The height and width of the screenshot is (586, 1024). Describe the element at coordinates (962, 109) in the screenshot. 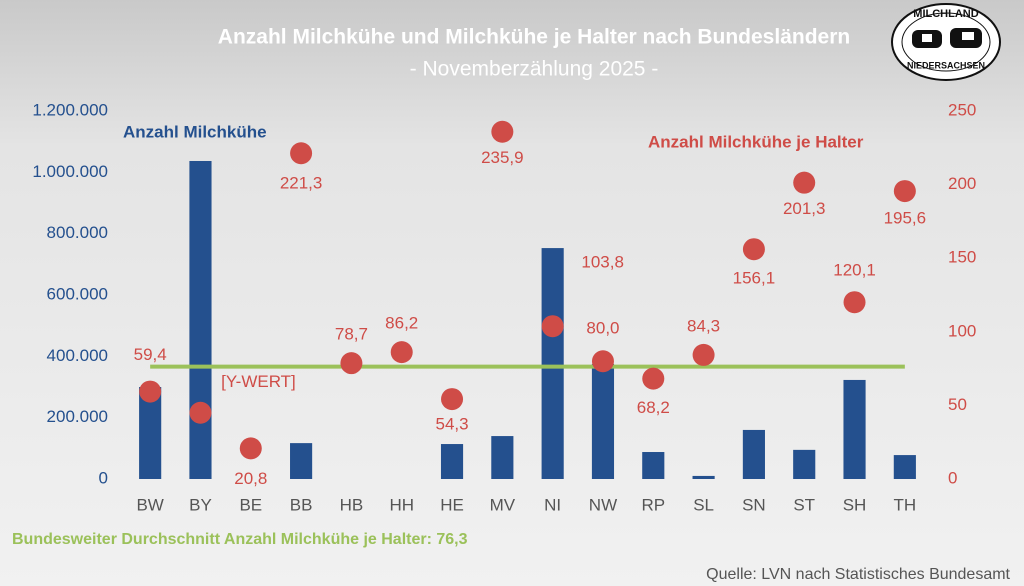

I see `y2-tick-label: 250` at that location.